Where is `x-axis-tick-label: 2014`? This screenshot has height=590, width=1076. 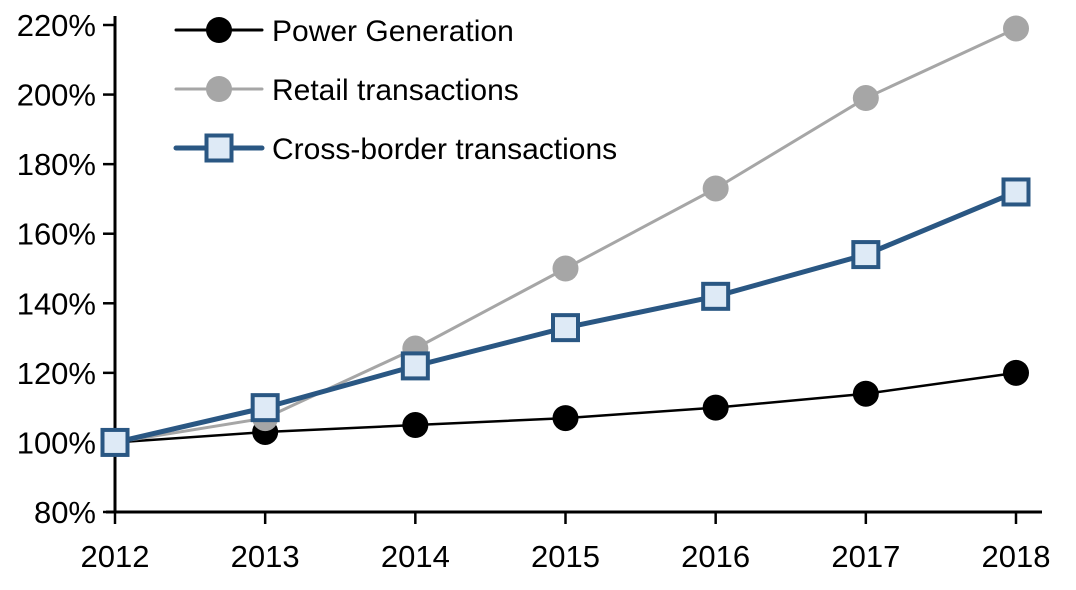
x-axis-tick-label: 2014 is located at coordinates (415, 556).